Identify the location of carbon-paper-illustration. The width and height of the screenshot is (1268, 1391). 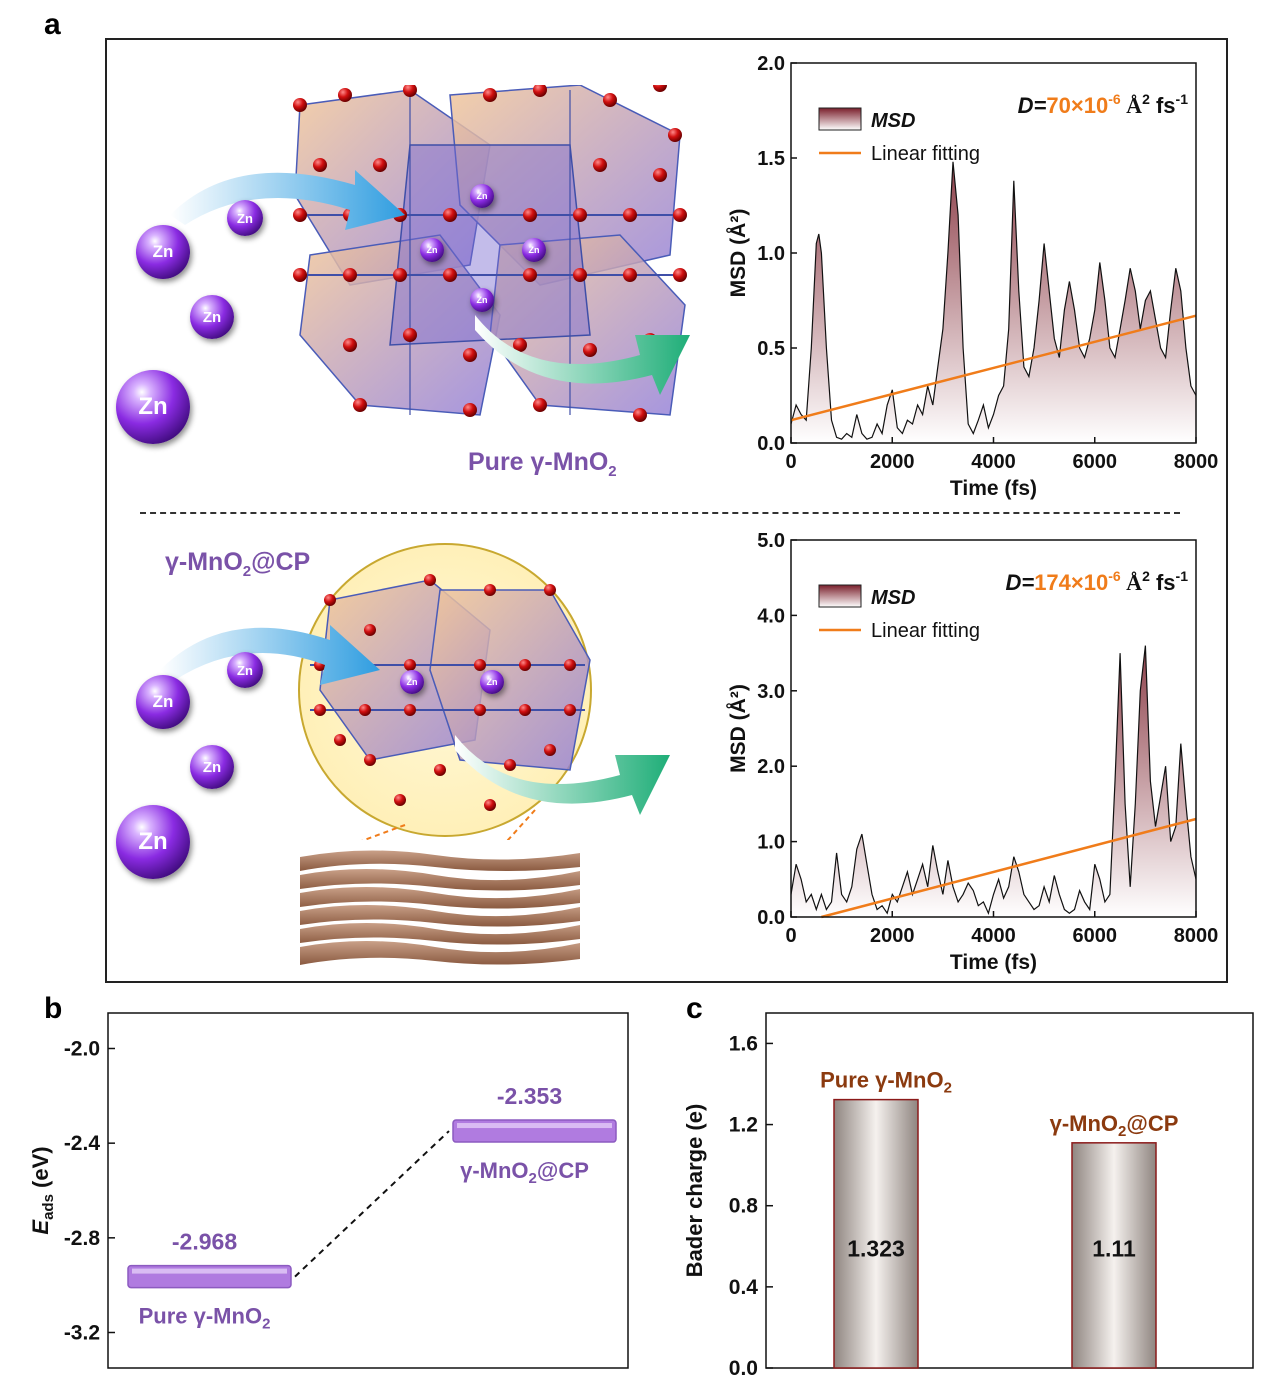
(440, 907).